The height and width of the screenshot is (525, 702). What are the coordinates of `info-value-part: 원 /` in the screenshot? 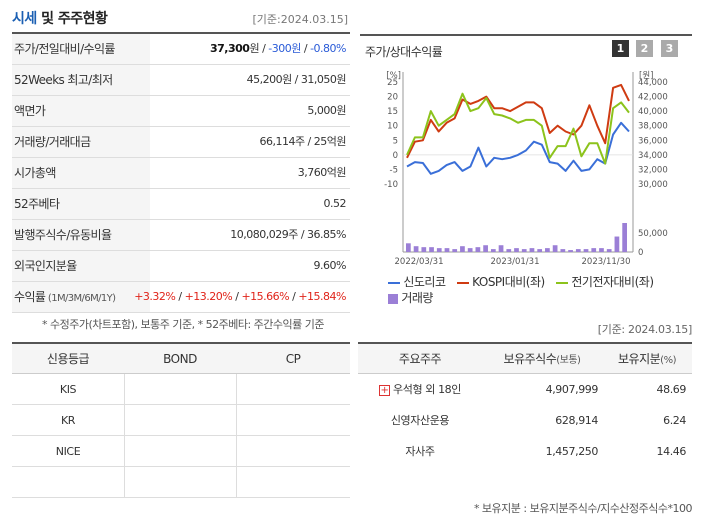 It's located at (259, 48).